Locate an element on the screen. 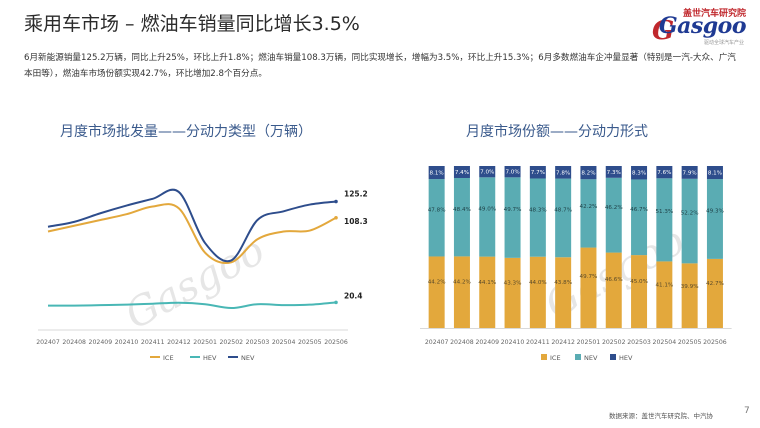 The height and width of the screenshot is (428, 760). bar-x-tick: 202412 is located at coordinates (563, 342).